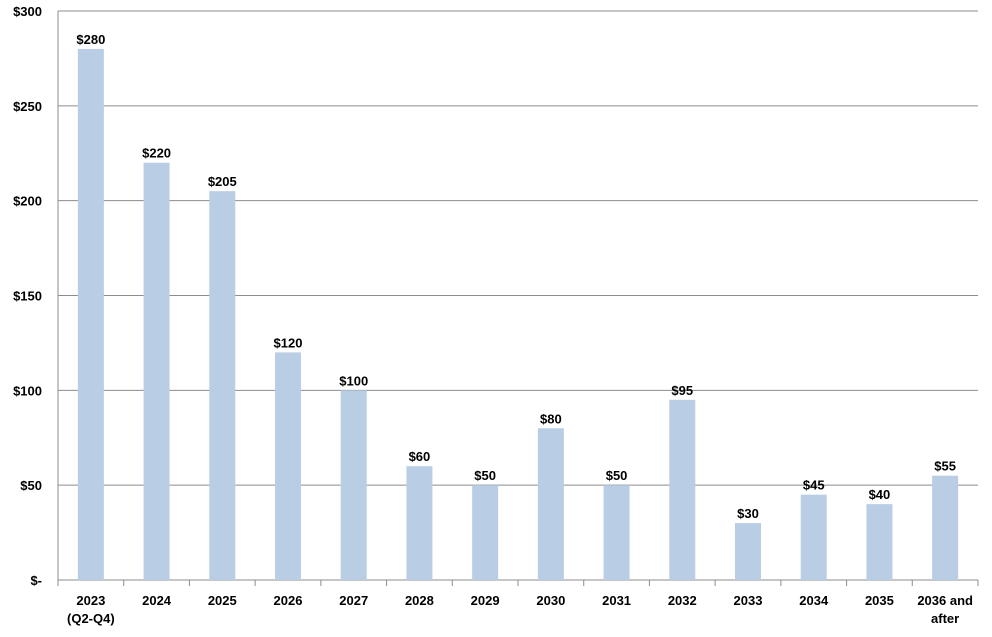  Describe the element at coordinates (945, 609) in the screenshot. I see `x-tick-label: 2036 and after` at that location.